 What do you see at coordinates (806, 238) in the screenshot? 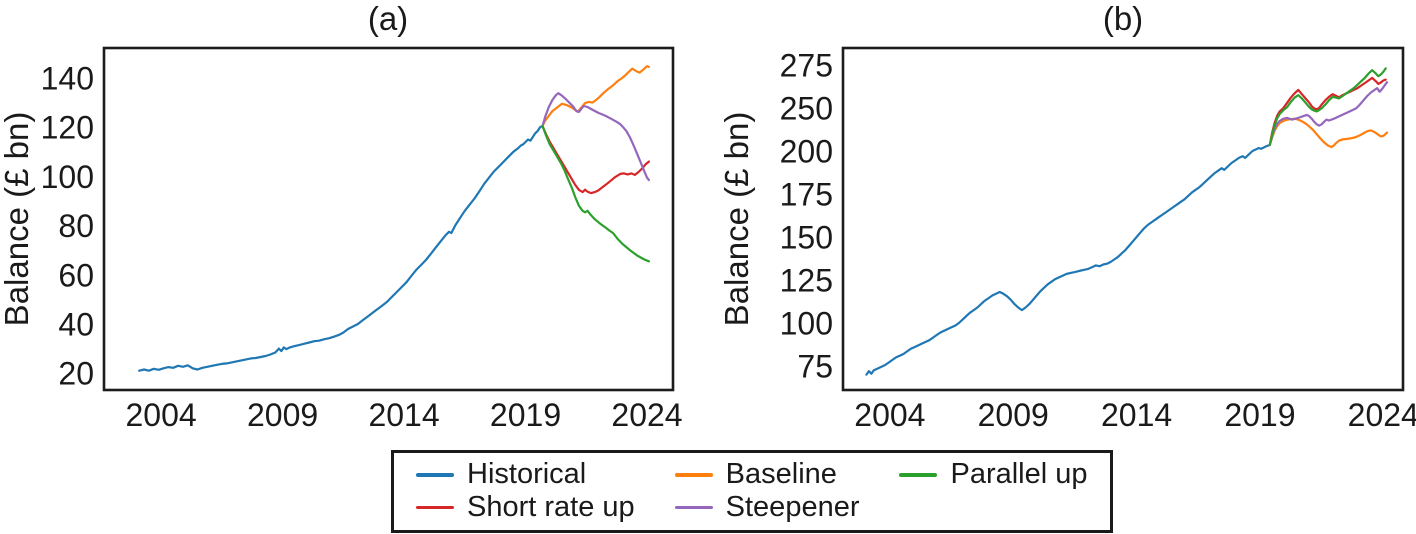
I see `y-tick-label: 150` at bounding box center [806, 238].